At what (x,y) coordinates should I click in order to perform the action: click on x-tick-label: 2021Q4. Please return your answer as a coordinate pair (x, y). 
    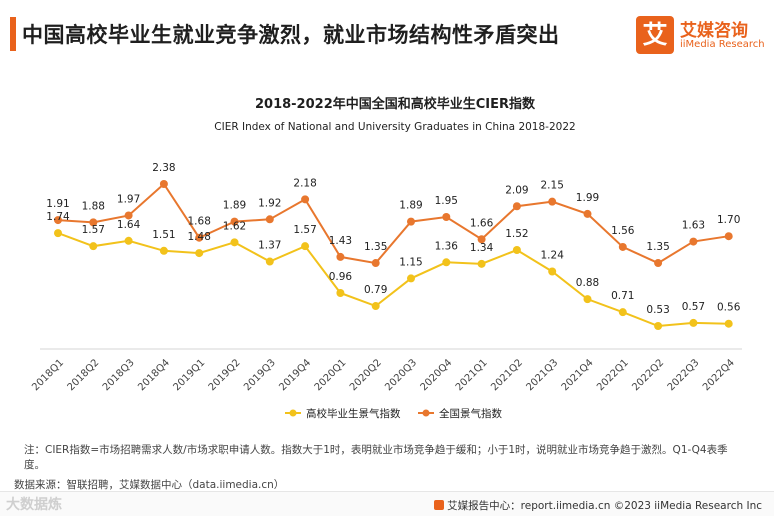
    Looking at the image, I should click on (578, 375).